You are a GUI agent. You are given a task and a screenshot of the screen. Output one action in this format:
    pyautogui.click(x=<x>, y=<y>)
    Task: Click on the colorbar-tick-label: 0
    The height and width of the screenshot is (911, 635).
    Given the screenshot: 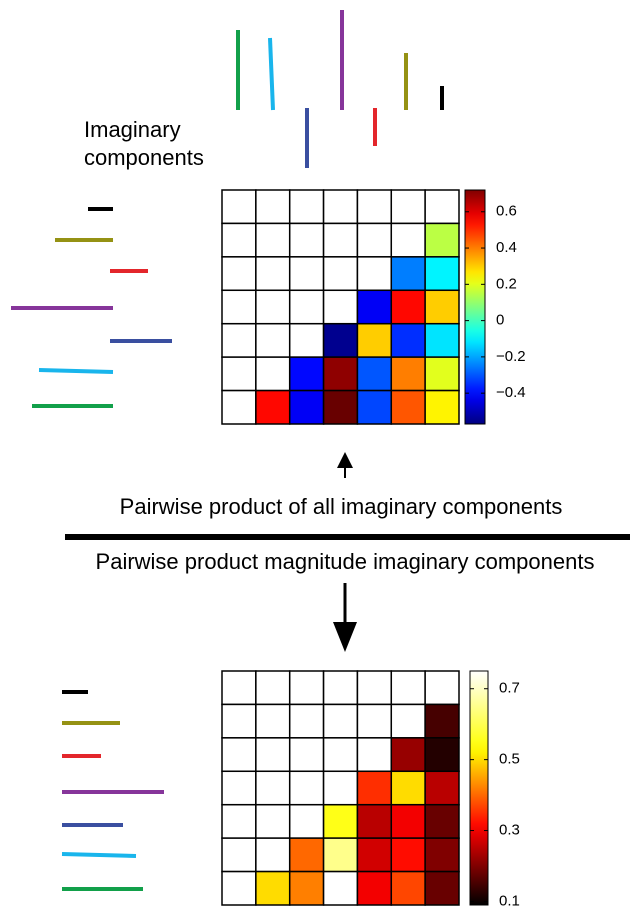 What is the action you would take?
    pyautogui.click(x=500, y=320)
    